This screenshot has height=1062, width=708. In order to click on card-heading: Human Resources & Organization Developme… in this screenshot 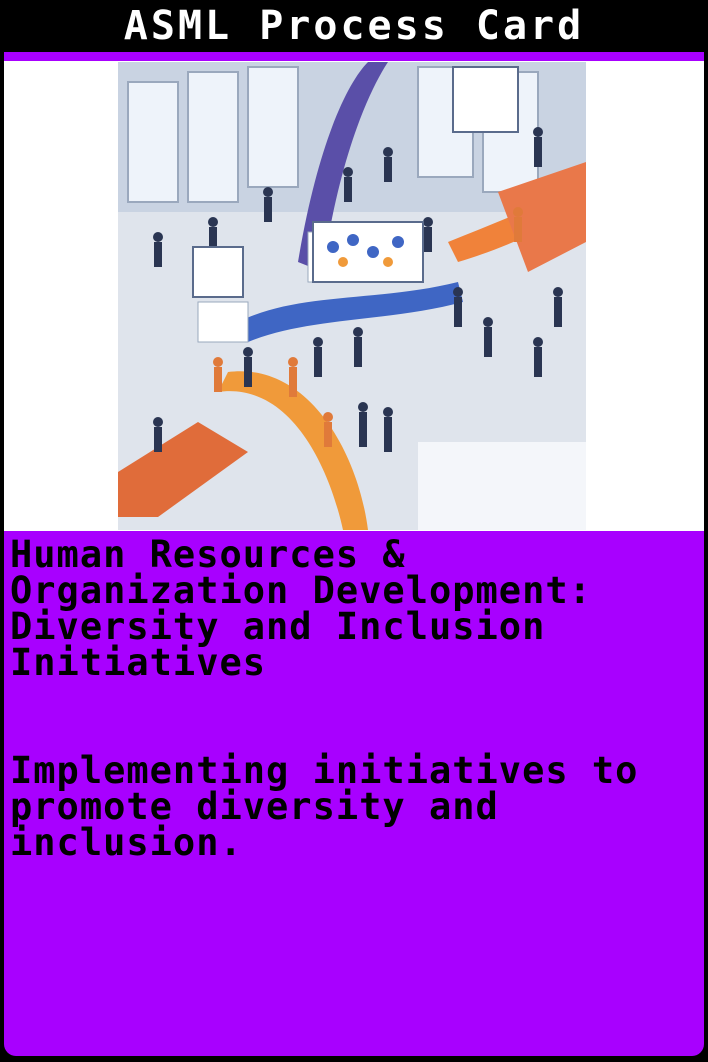, I will do `click(301, 608)`.